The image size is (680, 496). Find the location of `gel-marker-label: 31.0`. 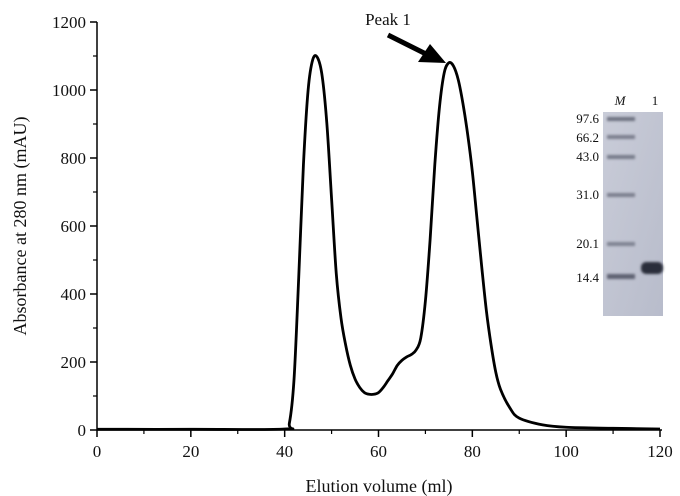

gel-marker-label: 31.0 is located at coordinates (587, 194).